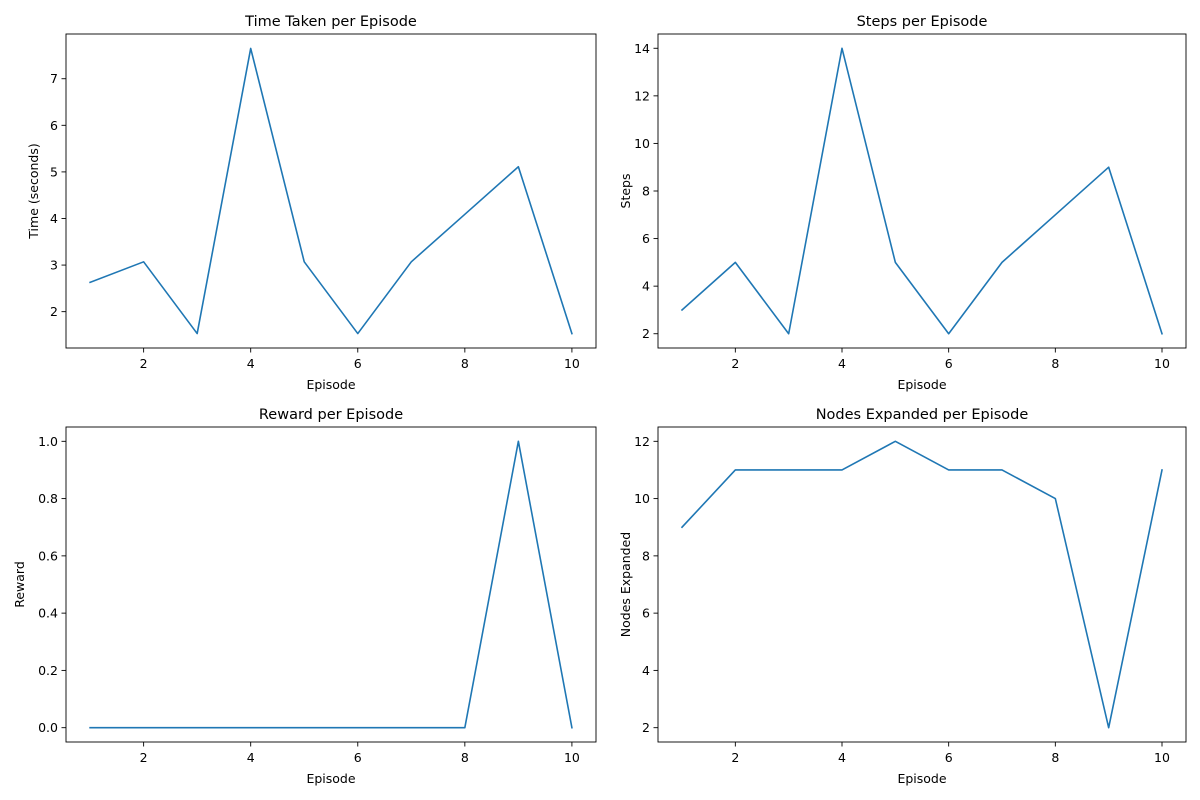 The height and width of the screenshot is (800, 1200). I want to click on chart-title: Reward per Episode, so click(331, 415).